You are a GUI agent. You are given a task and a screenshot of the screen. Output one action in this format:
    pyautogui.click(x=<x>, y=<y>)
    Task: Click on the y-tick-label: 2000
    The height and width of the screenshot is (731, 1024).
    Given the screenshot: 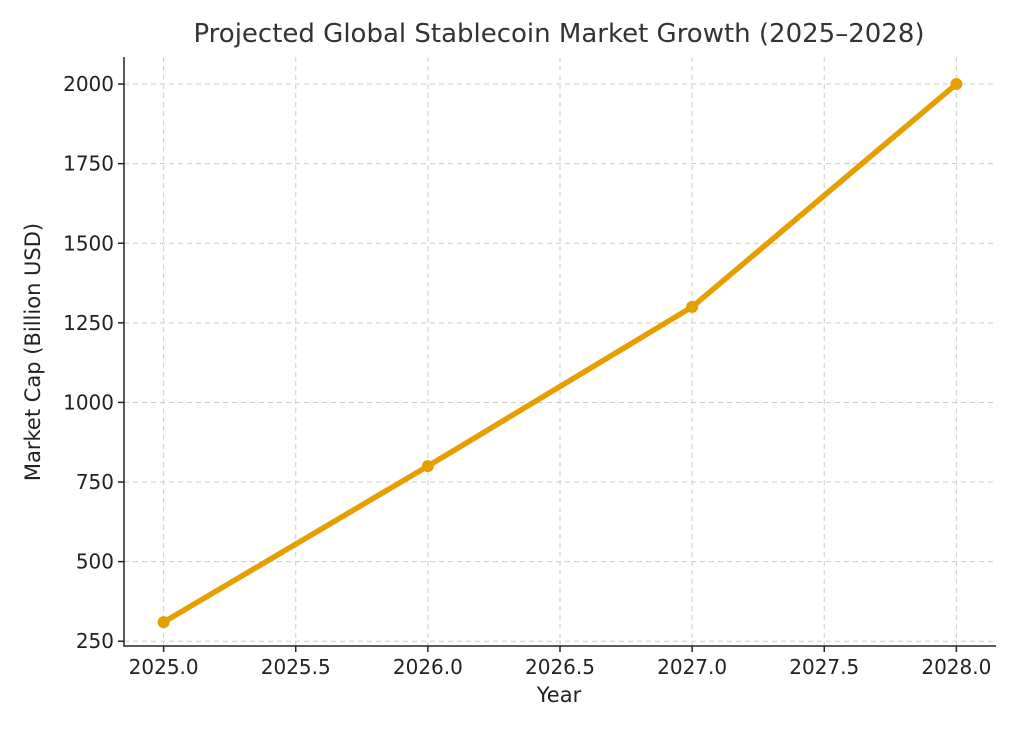 What is the action you would take?
    pyautogui.click(x=88, y=84)
    